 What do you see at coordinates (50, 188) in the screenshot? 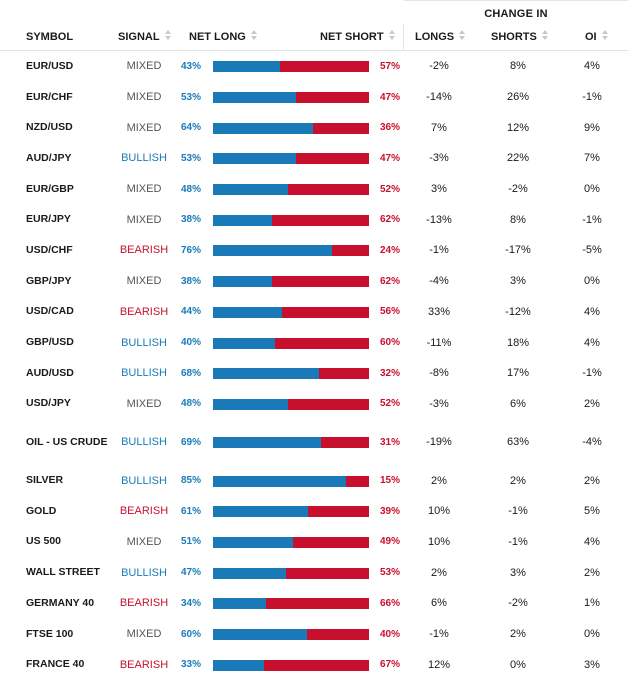
I see `symbol-cell: EUR/GBP` at bounding box center [50, 188].